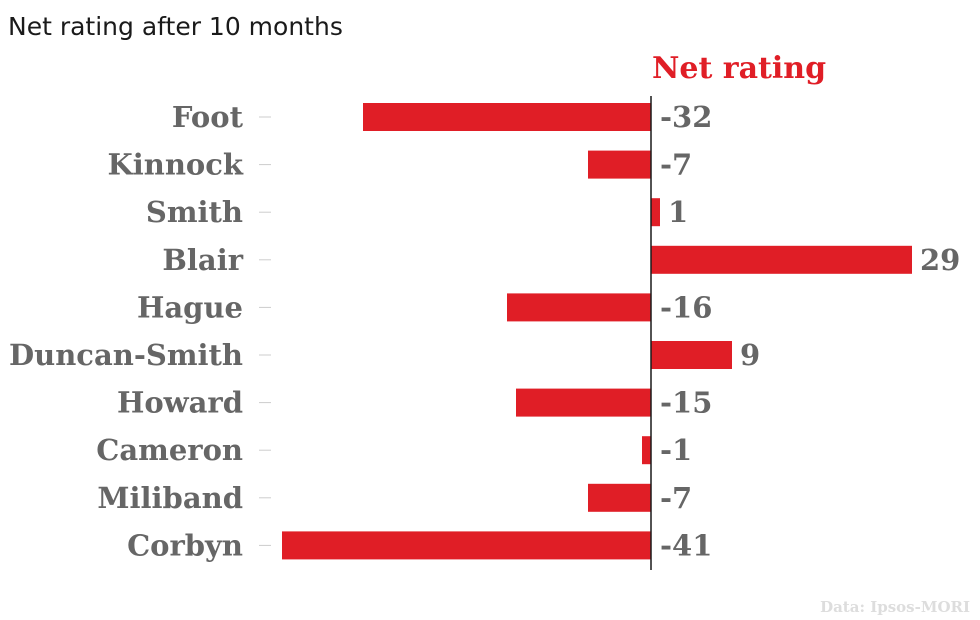 The image size is (980, 620). Describe the element at coordinates (169, 450) in the screenshot. I see `category-label: Cameron` at that location.